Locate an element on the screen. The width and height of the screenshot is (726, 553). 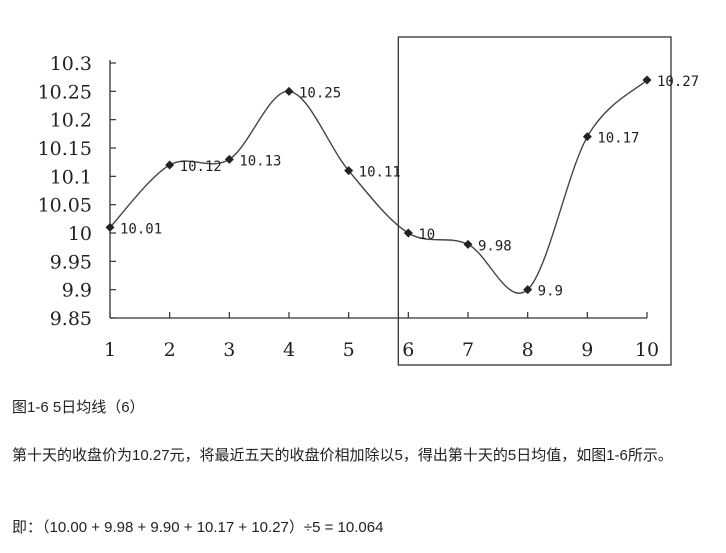
y-tick-label: 10.1 is located at coordinates (71, 177).